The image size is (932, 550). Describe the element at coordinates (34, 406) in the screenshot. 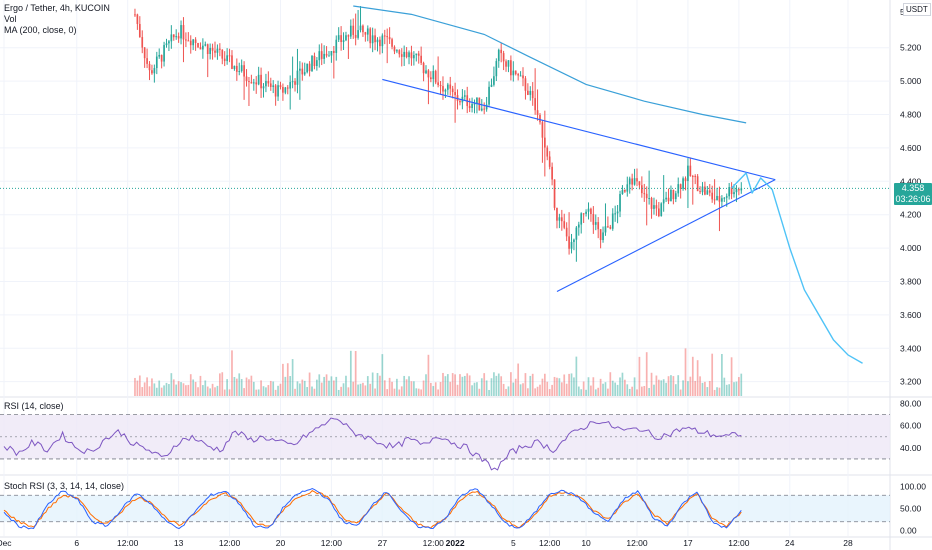

I see `rsi-title: RSI (14, close)` at that location.